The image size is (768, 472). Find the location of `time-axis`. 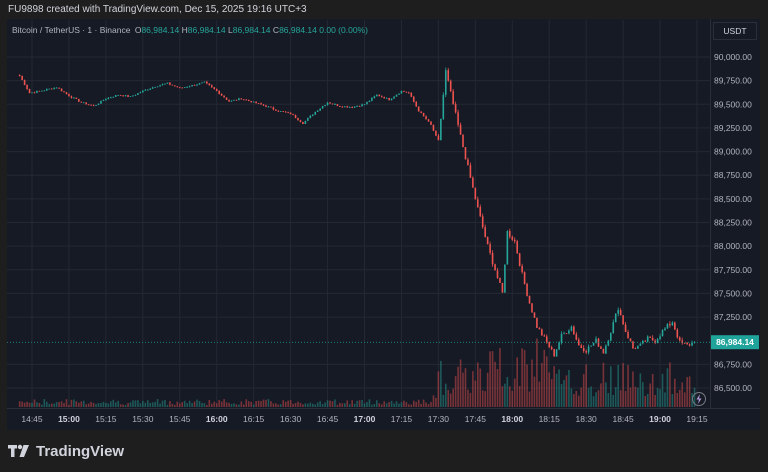

time-axis is located at coordinates (383, 419).